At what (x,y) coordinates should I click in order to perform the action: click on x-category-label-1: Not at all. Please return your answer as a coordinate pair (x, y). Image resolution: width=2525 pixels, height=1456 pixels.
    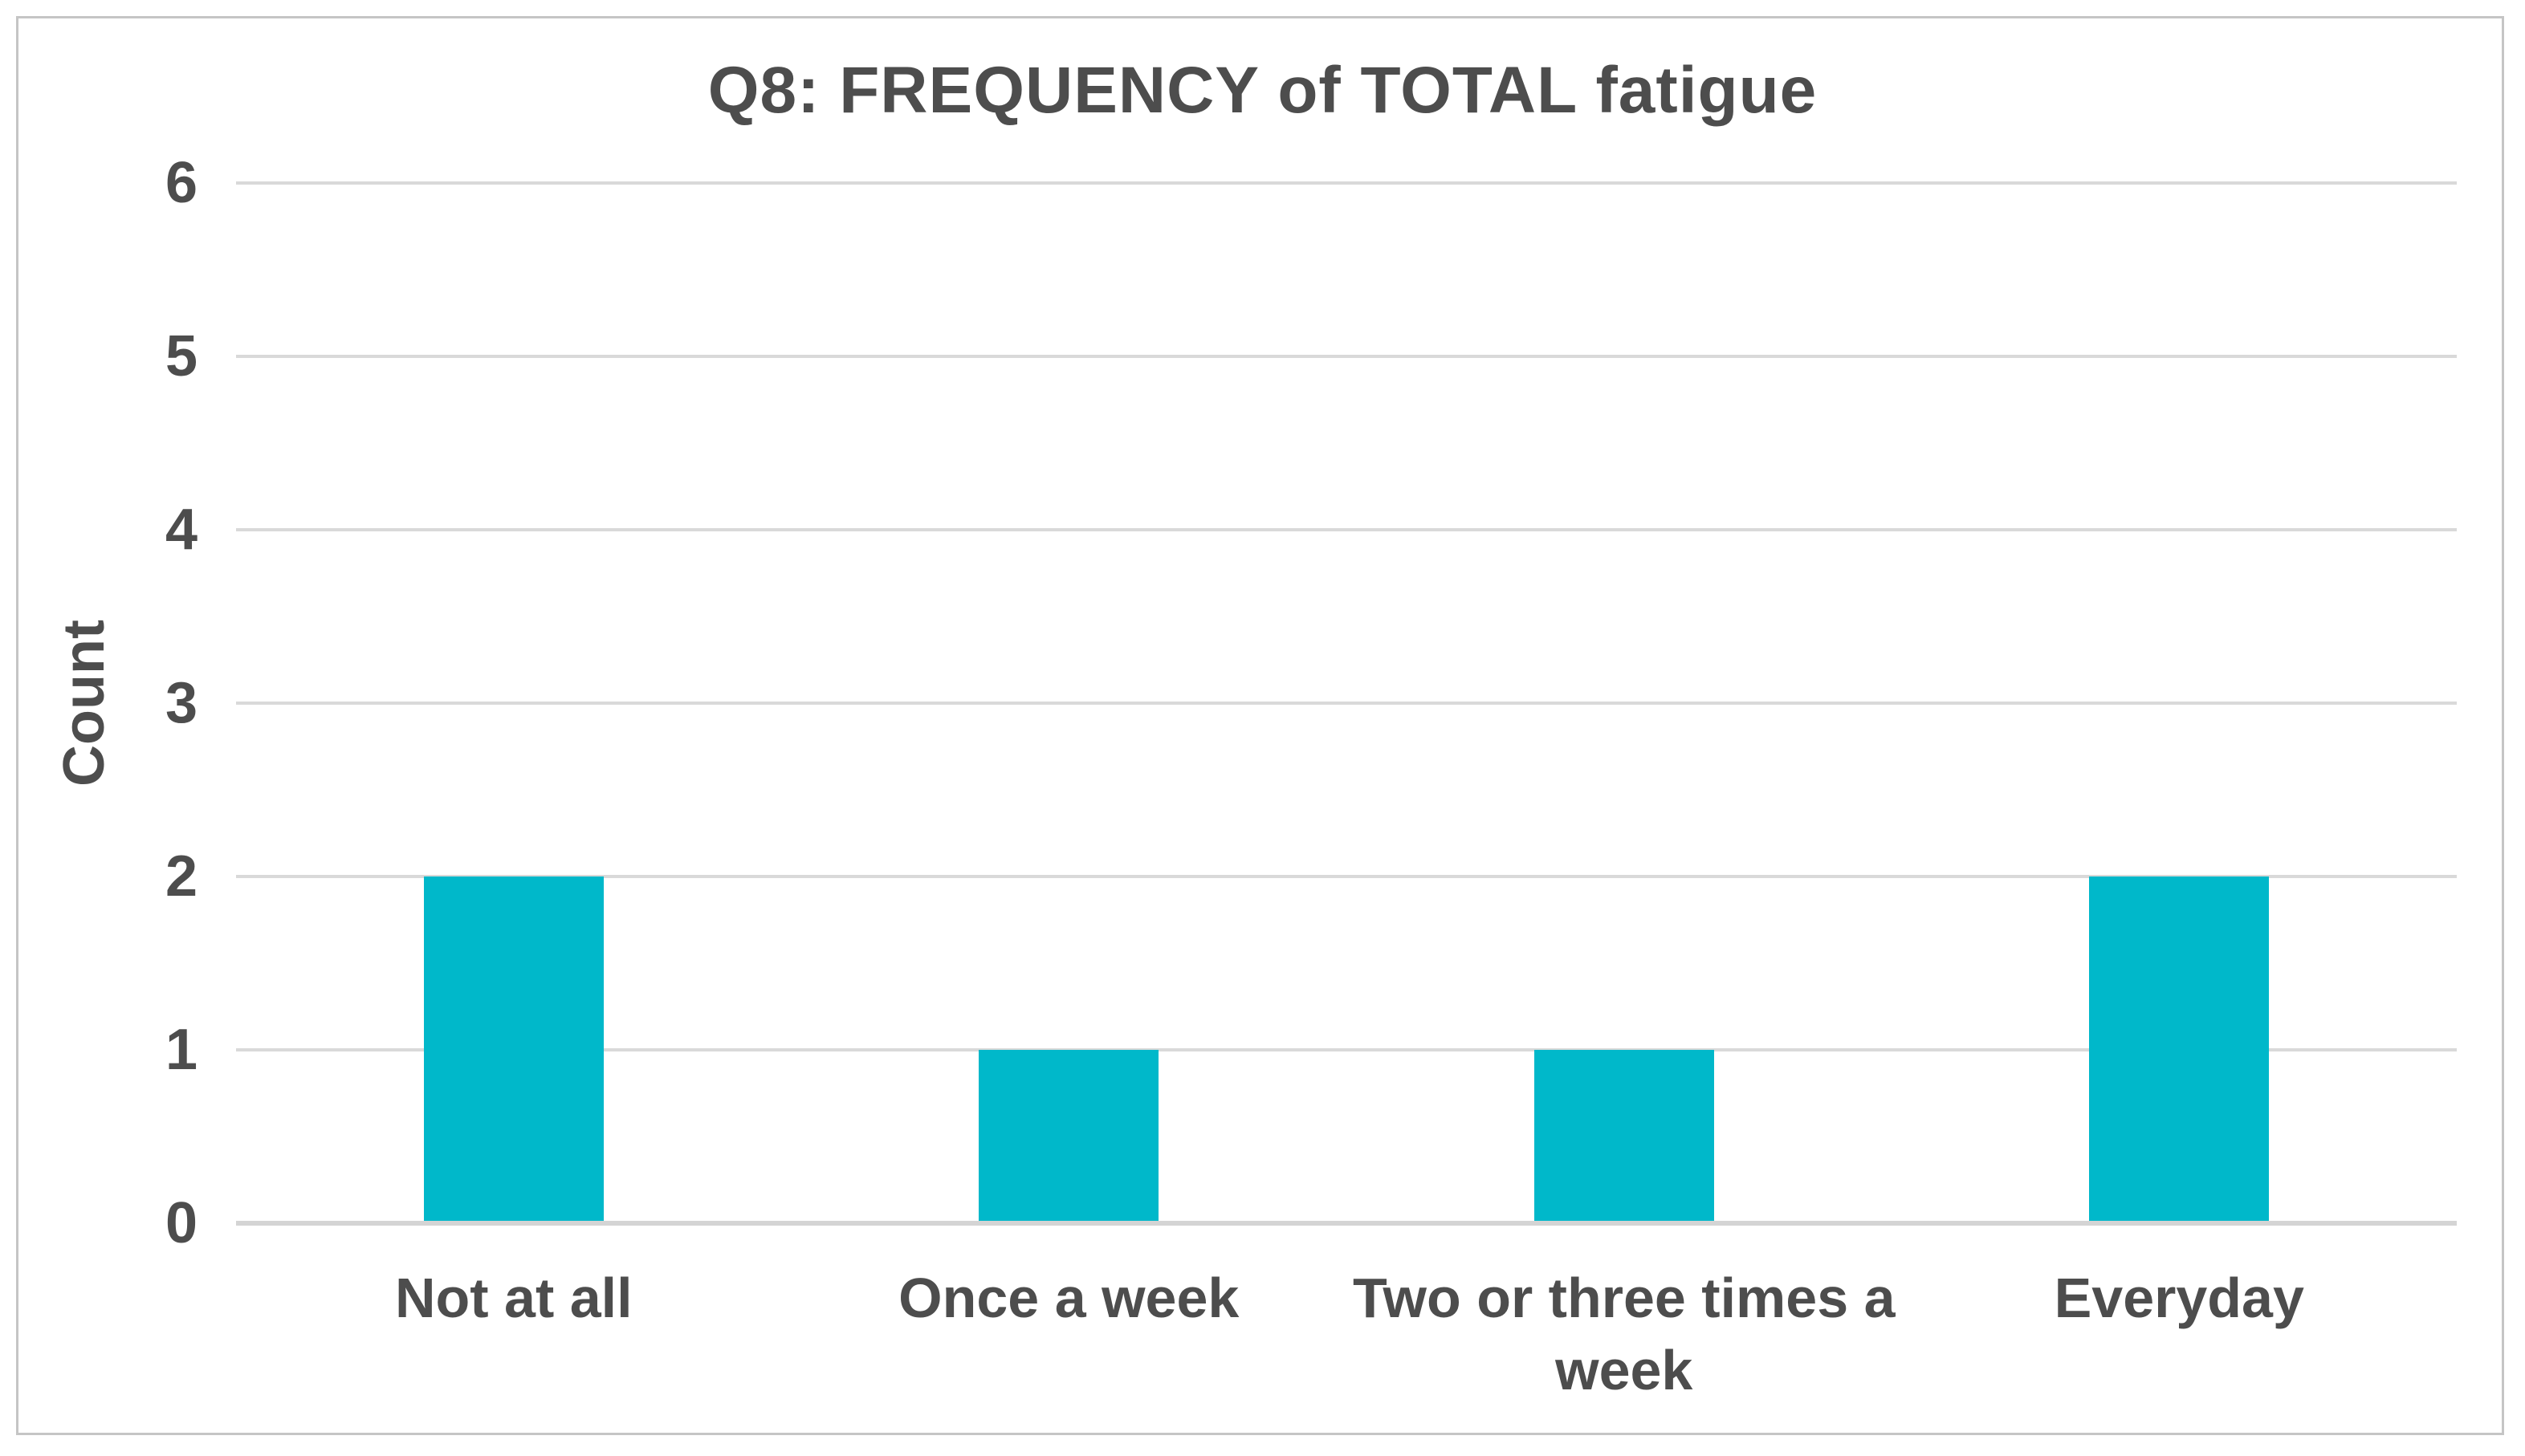
    Looking at the image, I should click on (513, 1298).